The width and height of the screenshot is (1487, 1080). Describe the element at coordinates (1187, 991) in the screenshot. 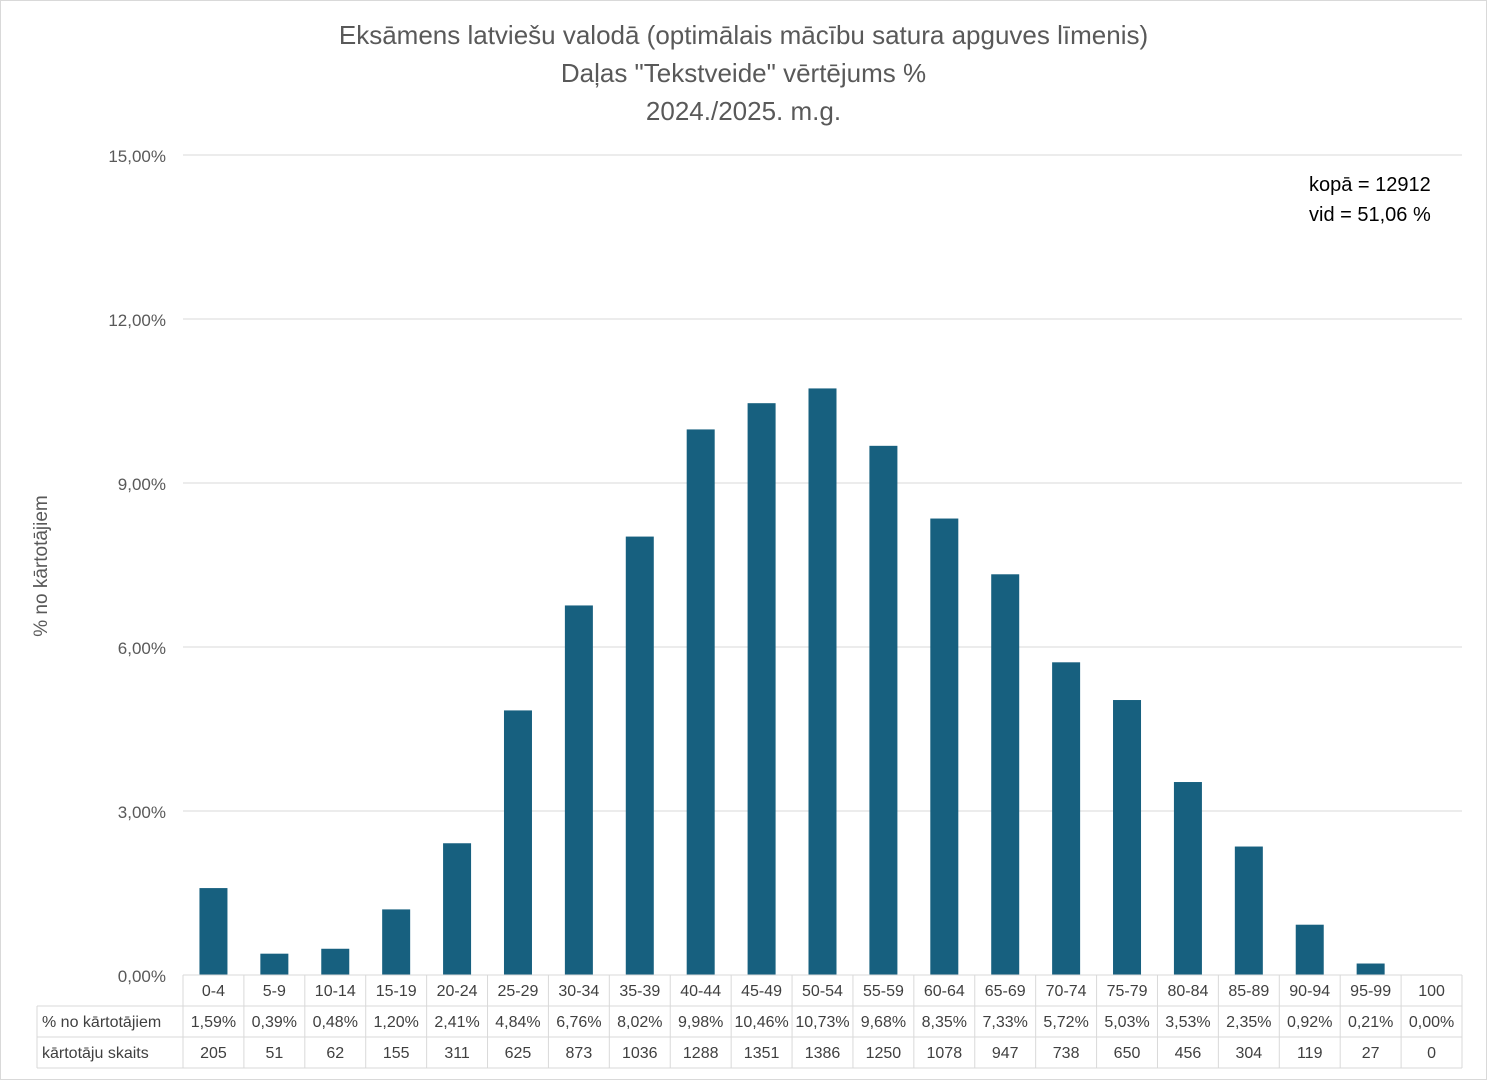

I see `x-tick-label: 80-84` at that location.